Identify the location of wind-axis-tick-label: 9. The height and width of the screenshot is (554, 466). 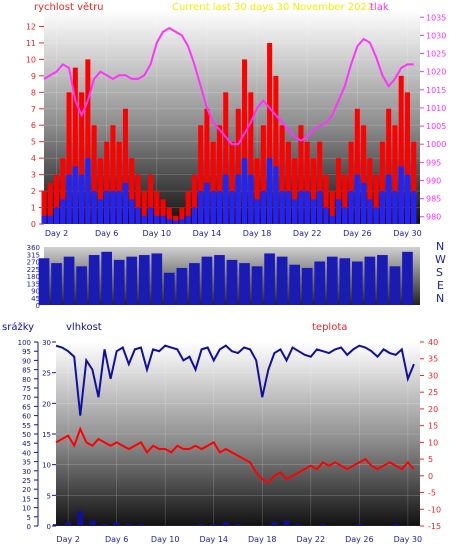
(33, 76).